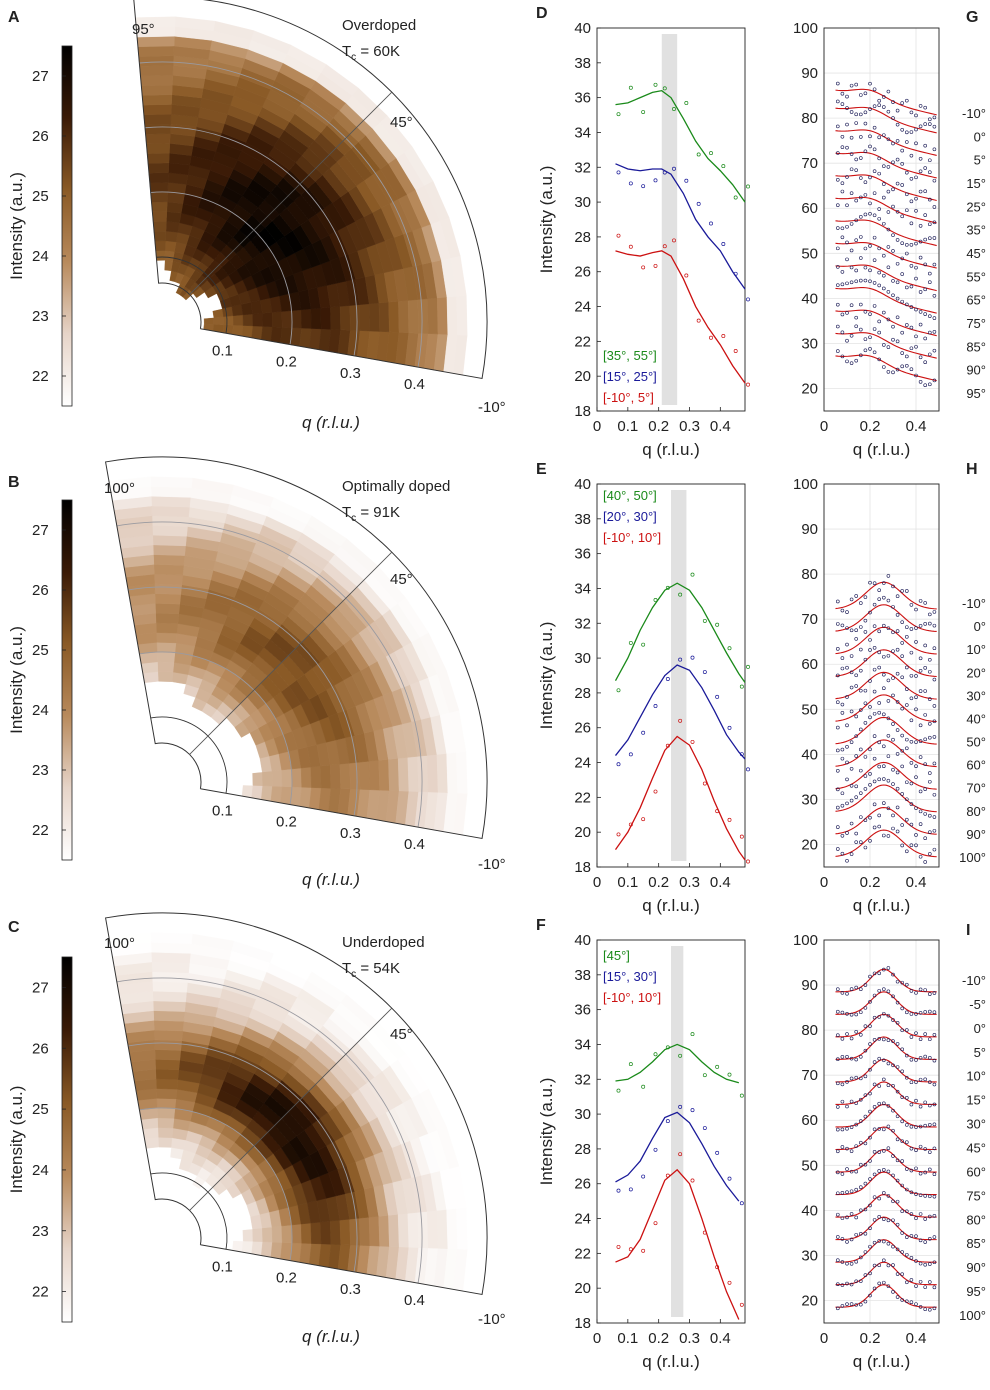  I want to click on highlight-band, so click(669, 219).